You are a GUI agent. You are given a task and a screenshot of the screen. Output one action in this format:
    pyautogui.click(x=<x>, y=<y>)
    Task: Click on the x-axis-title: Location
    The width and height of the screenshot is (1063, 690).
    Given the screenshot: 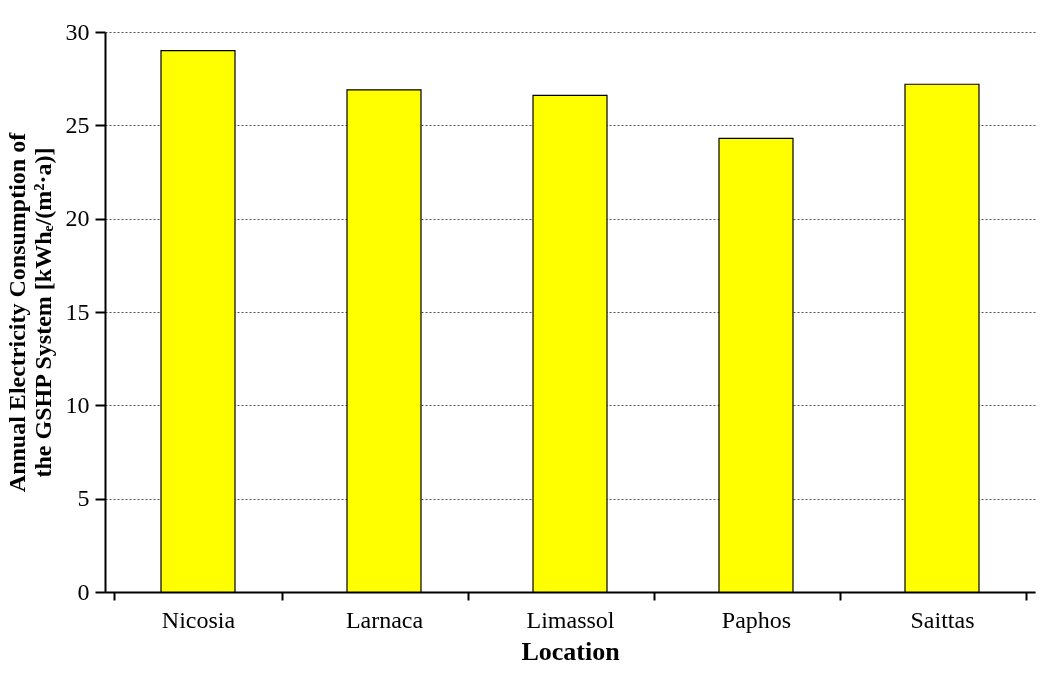 What is the action you would take?
    pyautogui.click(x=571, y=651)
    